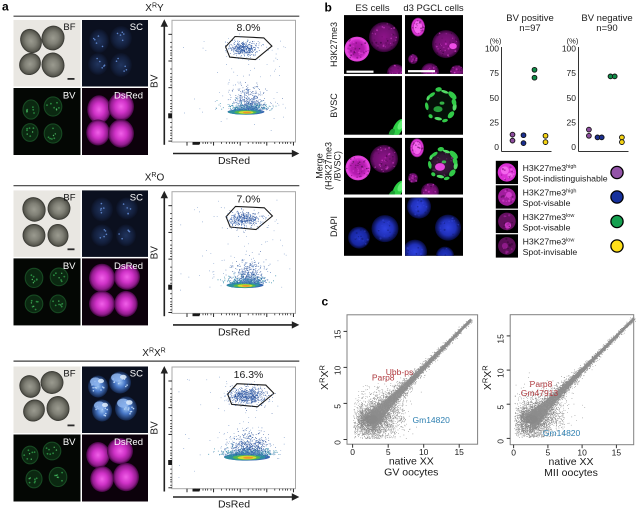 The image size is (639, 514). I want to click on svg-text: b, so click(328, 8).